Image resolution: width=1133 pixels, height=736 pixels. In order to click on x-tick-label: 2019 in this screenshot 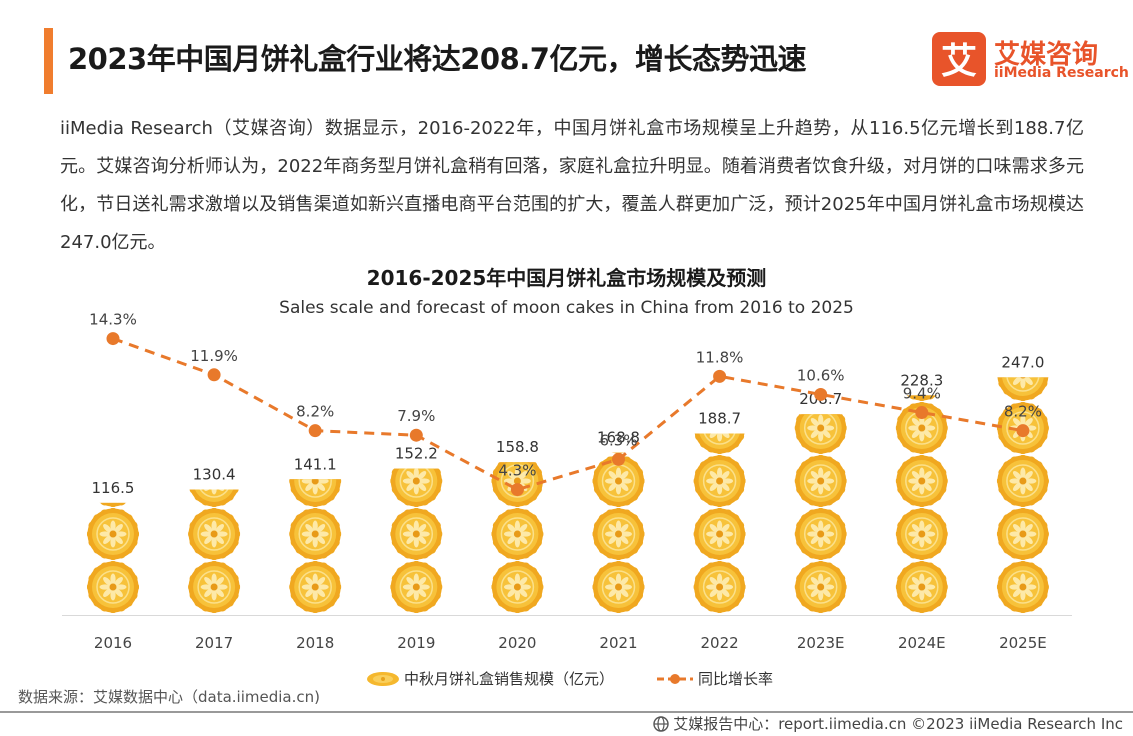, I will do `click(416, 643)`.